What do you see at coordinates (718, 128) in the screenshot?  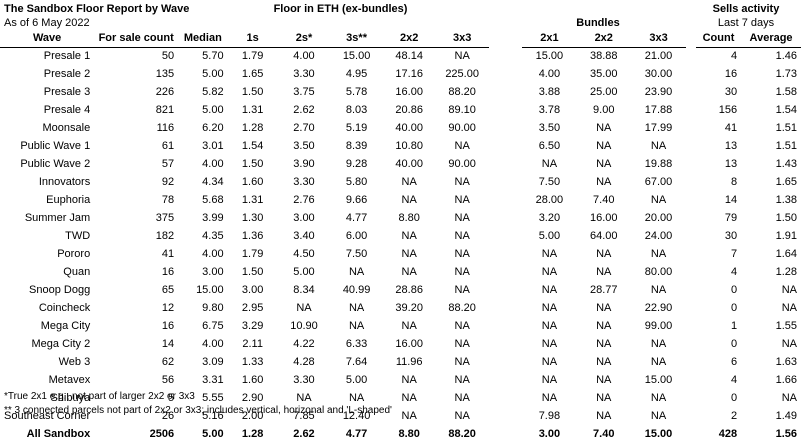 I see `sells-count-value: 41` at bounding box center [718, 128].